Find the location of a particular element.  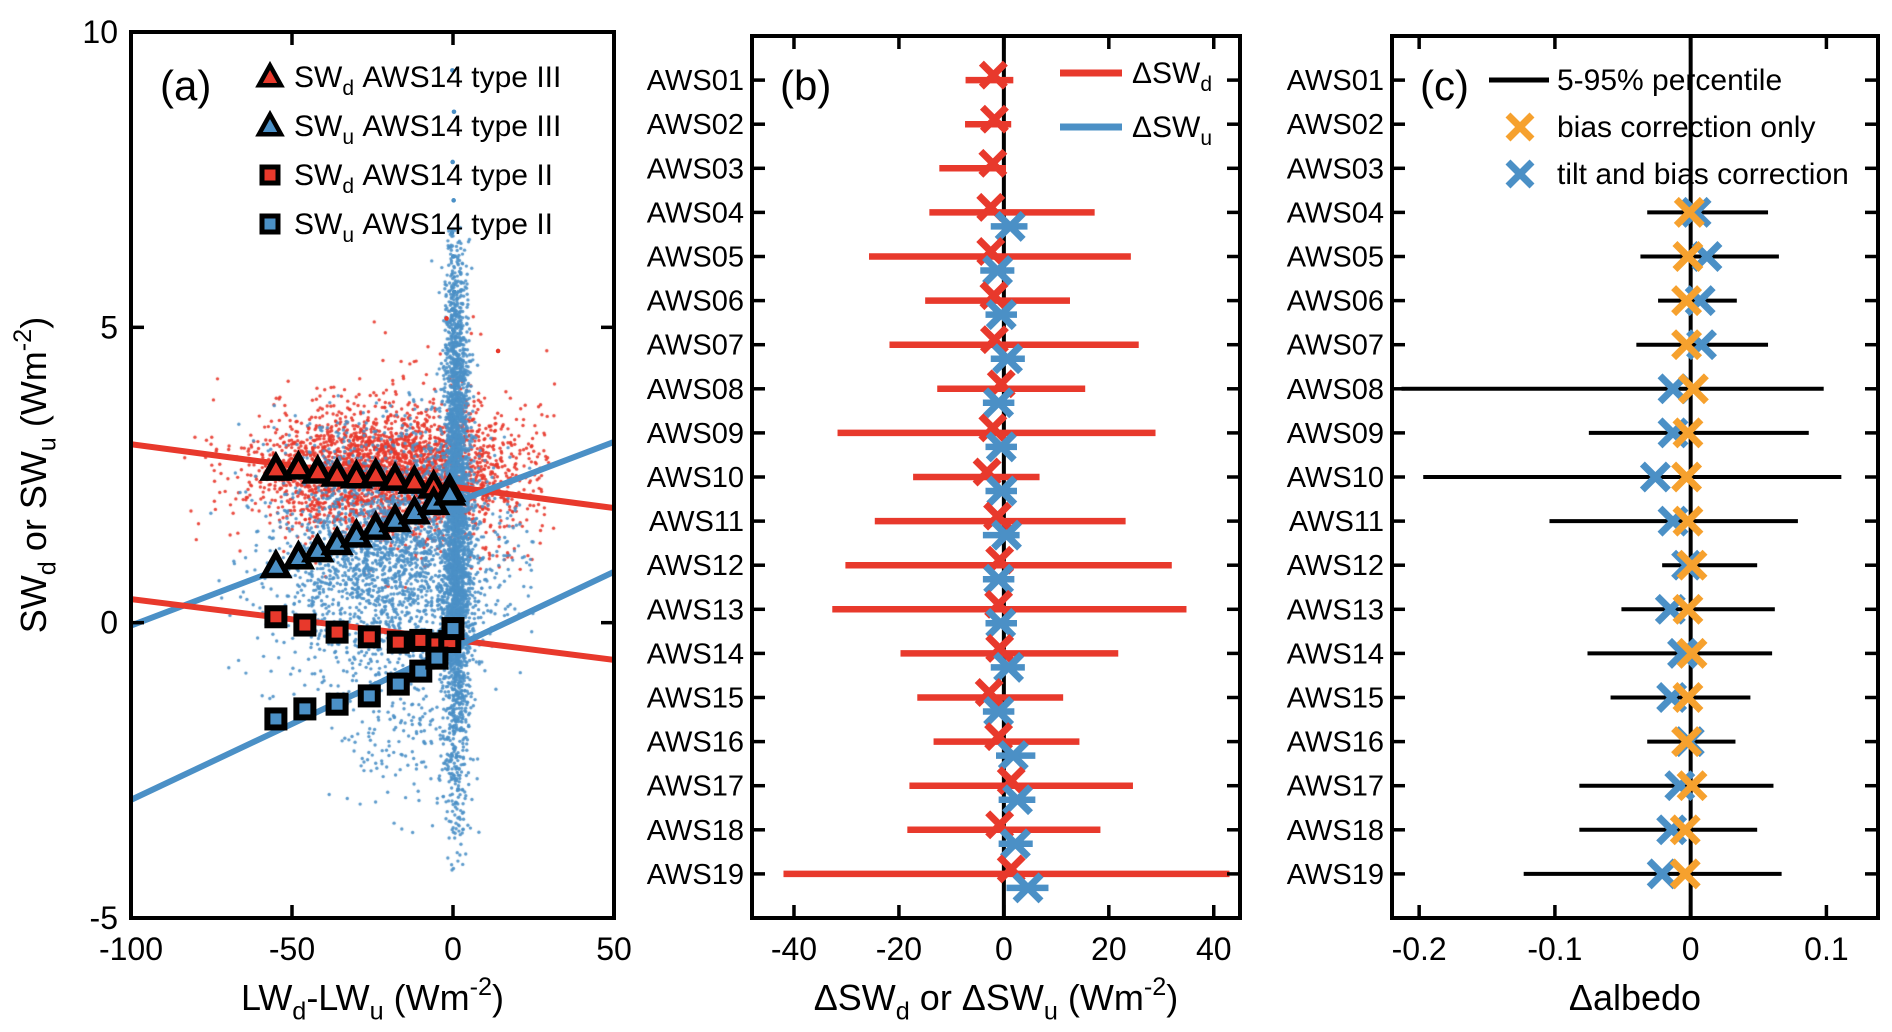

panel-c-letter: (c) is located at coordinates (1444, 85).